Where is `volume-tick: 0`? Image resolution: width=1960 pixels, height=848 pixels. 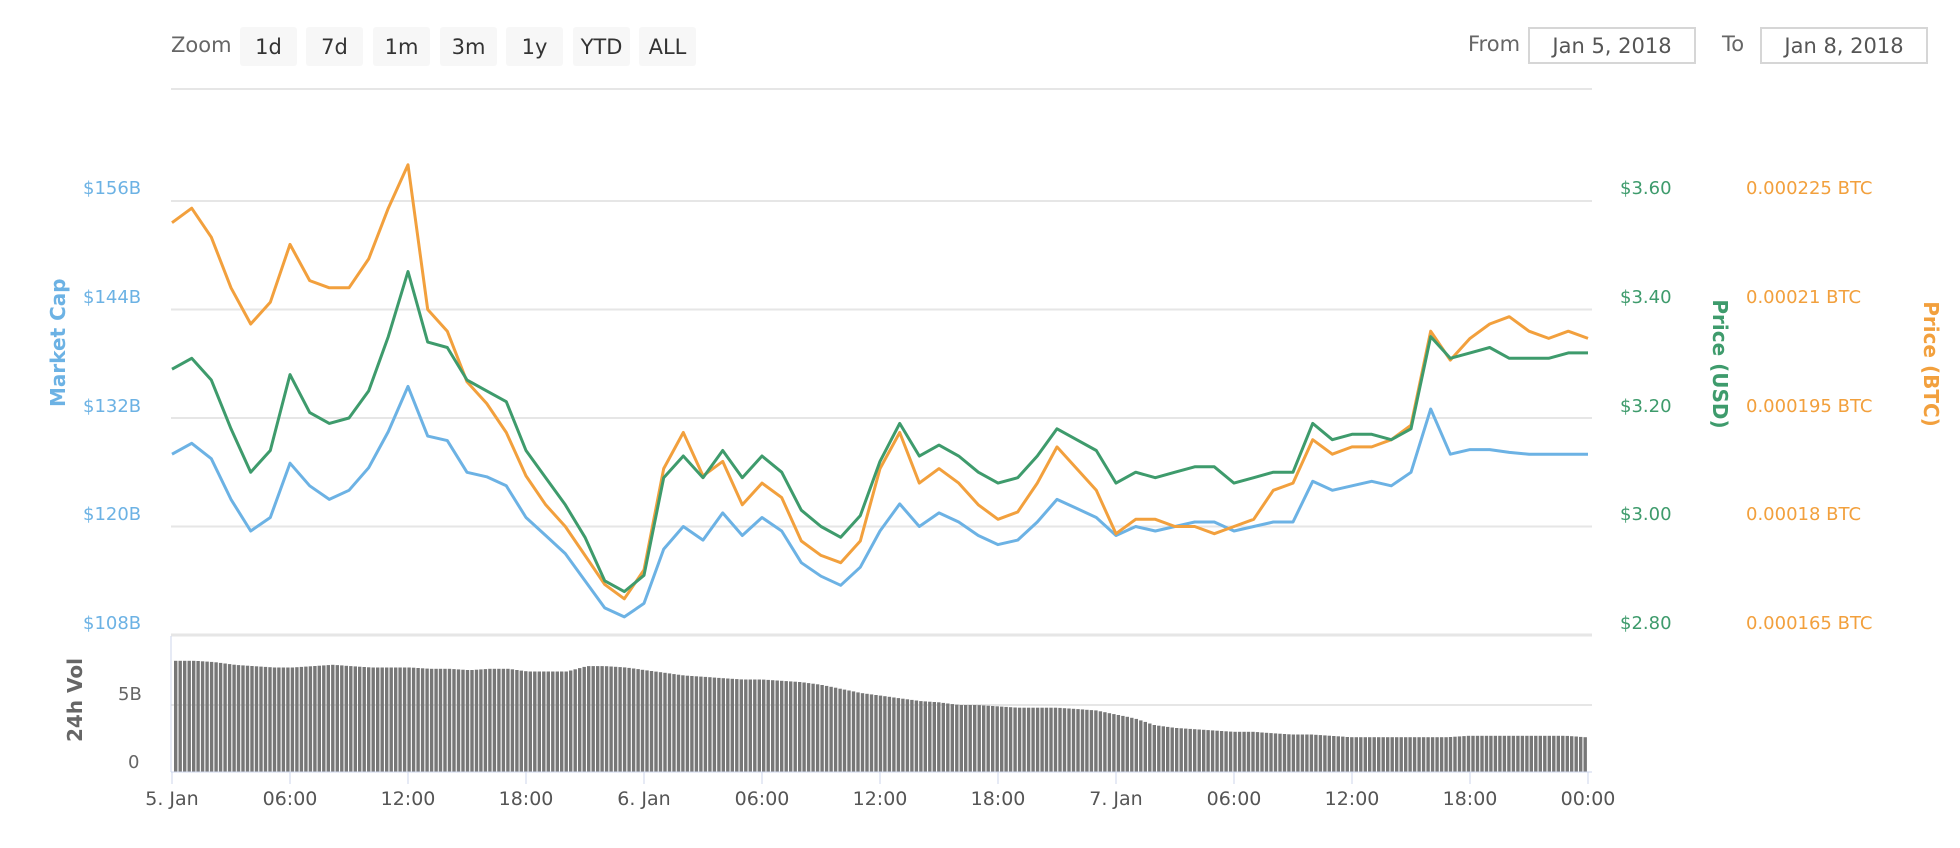 volume-tick: 0 is located at coordinates (134, 762).